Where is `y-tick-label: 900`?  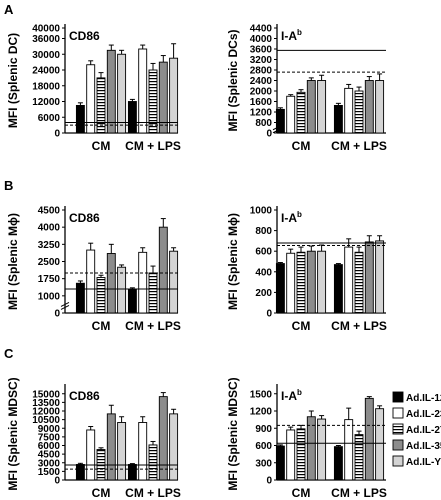
y-tick-label: 900 is located at coordinates (263, 429).